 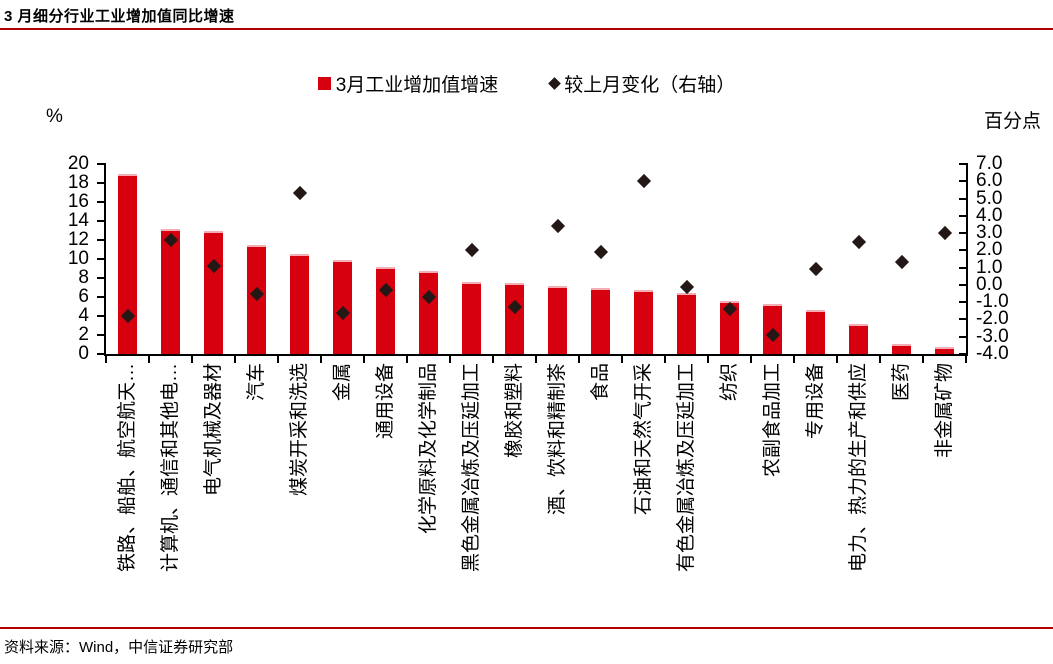 I want to click on right-axis-tick-label: -3.0, so click(x=992, y=336).